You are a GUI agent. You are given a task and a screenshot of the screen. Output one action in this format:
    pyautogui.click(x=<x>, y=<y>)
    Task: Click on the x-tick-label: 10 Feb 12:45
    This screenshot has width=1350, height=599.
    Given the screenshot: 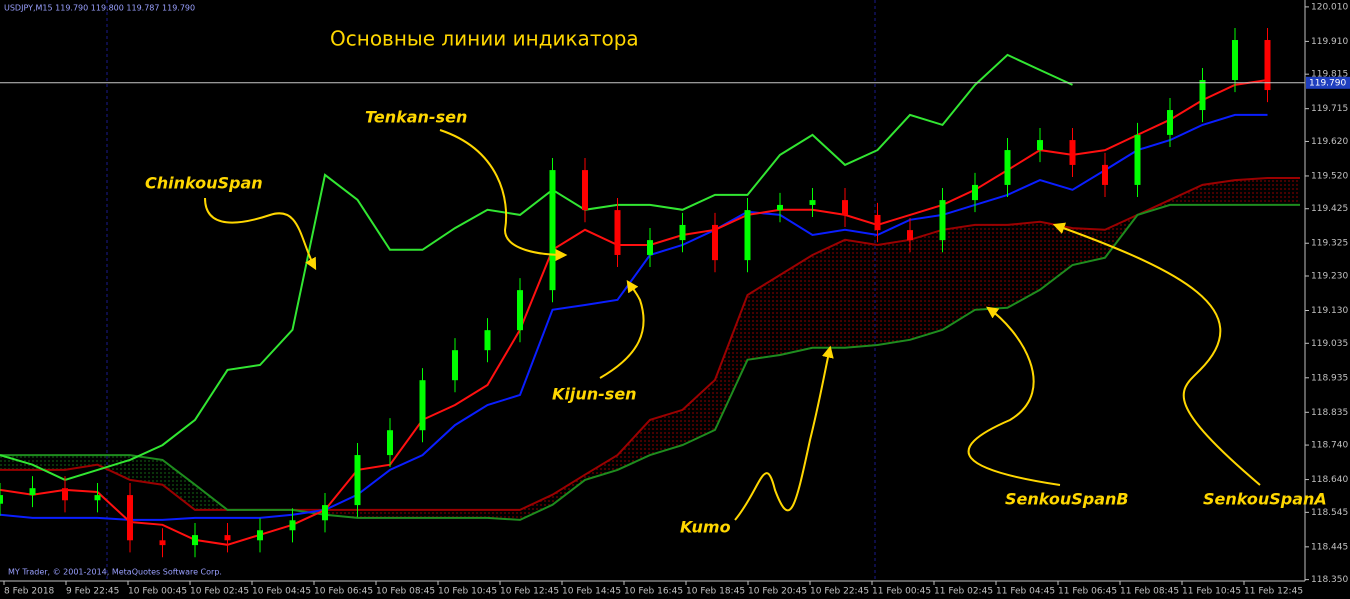 What is the action you would take?
    pyautogui.click(x=529, y=592)
    